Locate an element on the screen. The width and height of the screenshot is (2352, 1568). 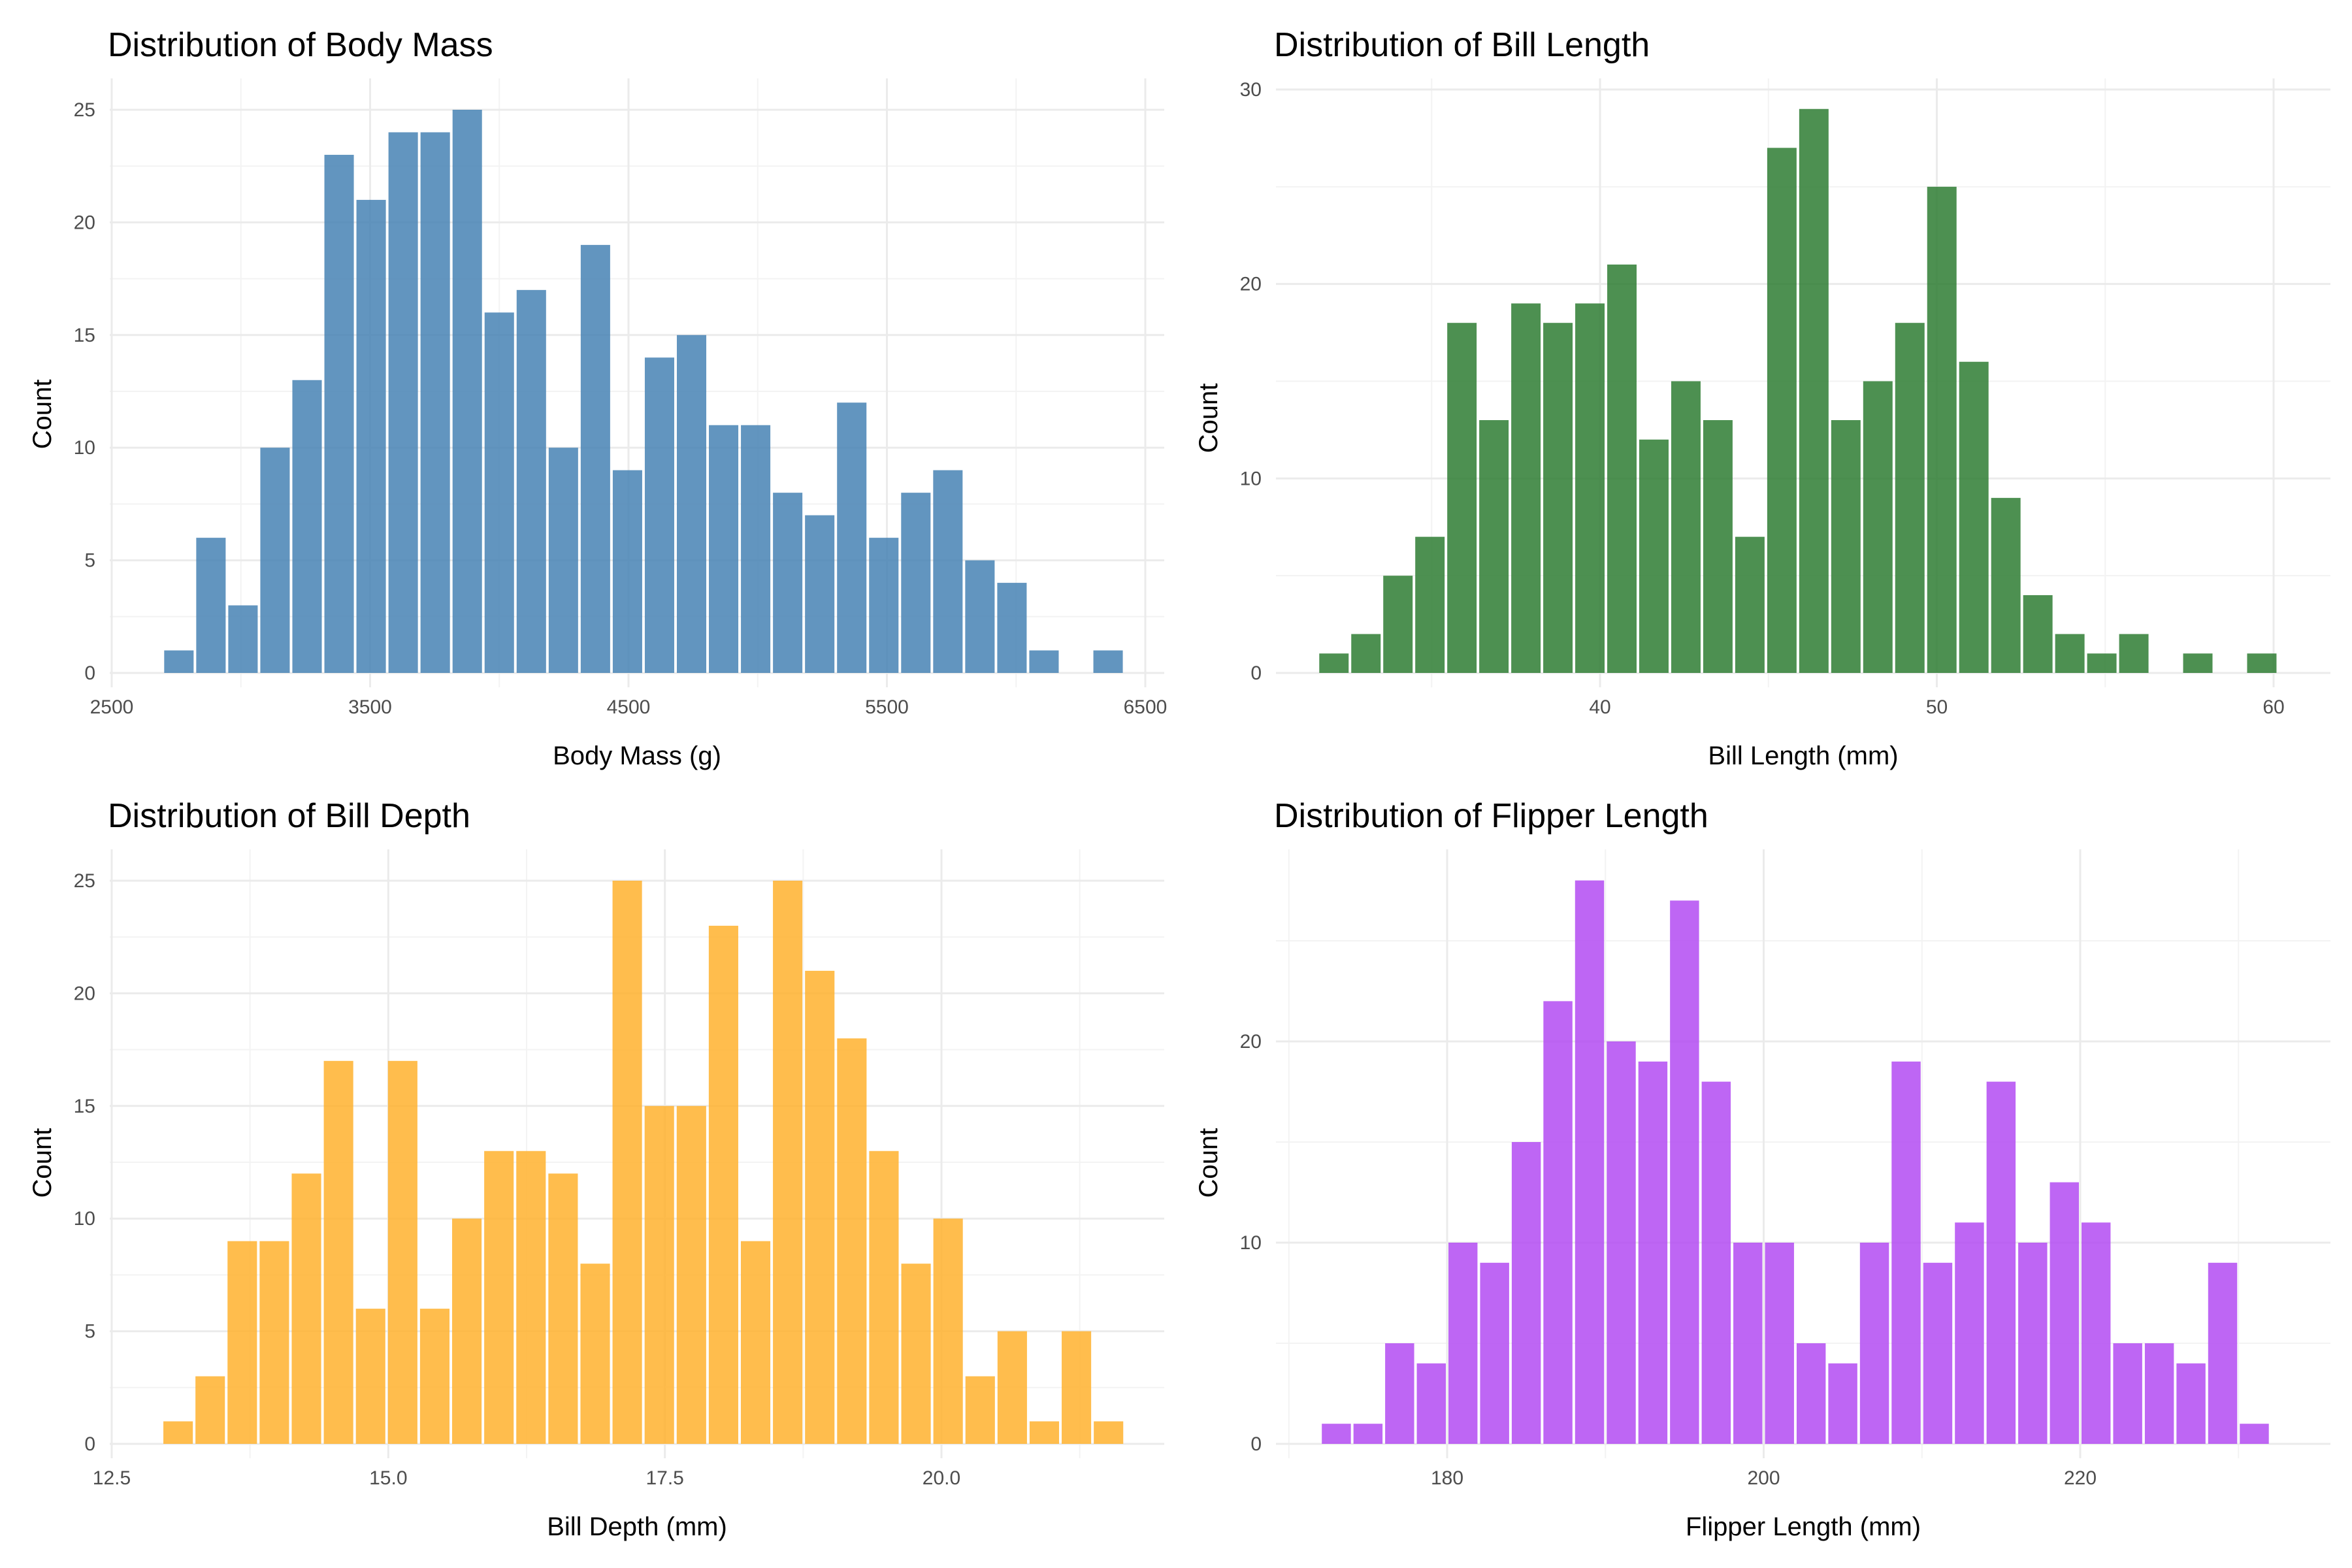
x-tick-label: 5500 is located at coordinates (887, 707).